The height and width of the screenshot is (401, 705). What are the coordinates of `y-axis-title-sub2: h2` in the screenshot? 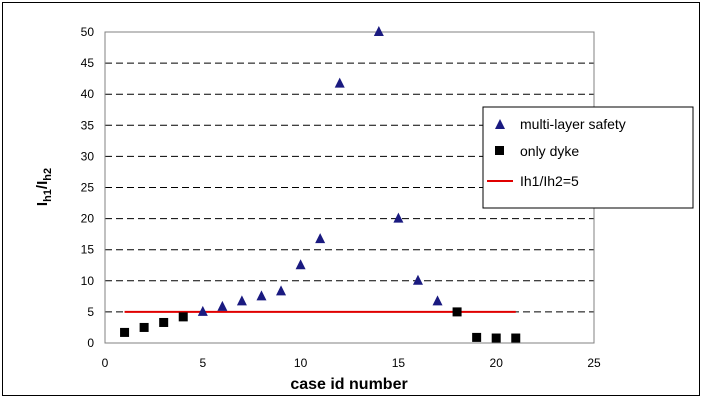 It's located at (48, 174).